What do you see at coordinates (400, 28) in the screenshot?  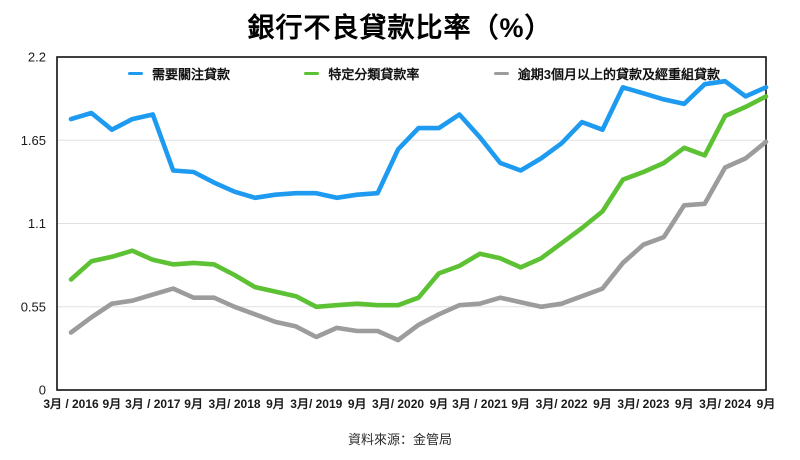 I see `chart-title: 銀行不良貸款比率（%）` at bounding box center [400, 28].